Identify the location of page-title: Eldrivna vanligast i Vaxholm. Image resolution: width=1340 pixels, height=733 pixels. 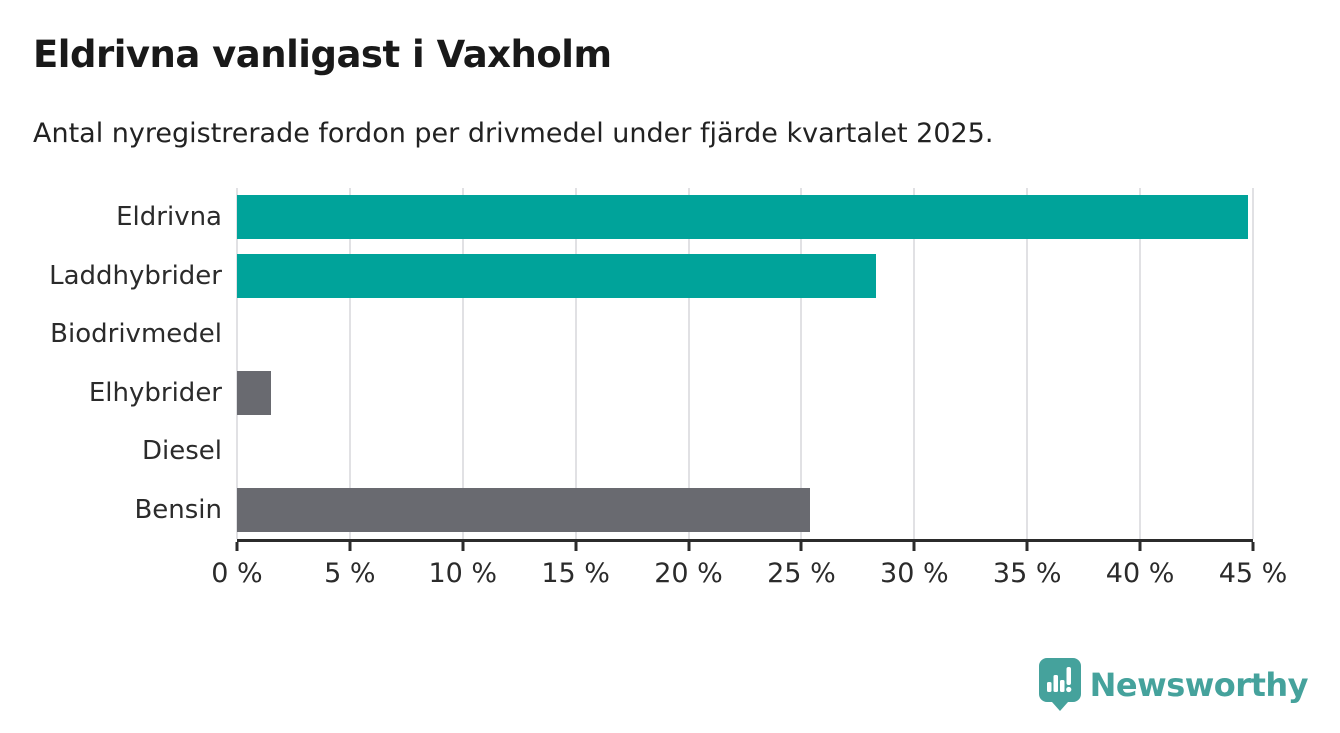
(322, 54).